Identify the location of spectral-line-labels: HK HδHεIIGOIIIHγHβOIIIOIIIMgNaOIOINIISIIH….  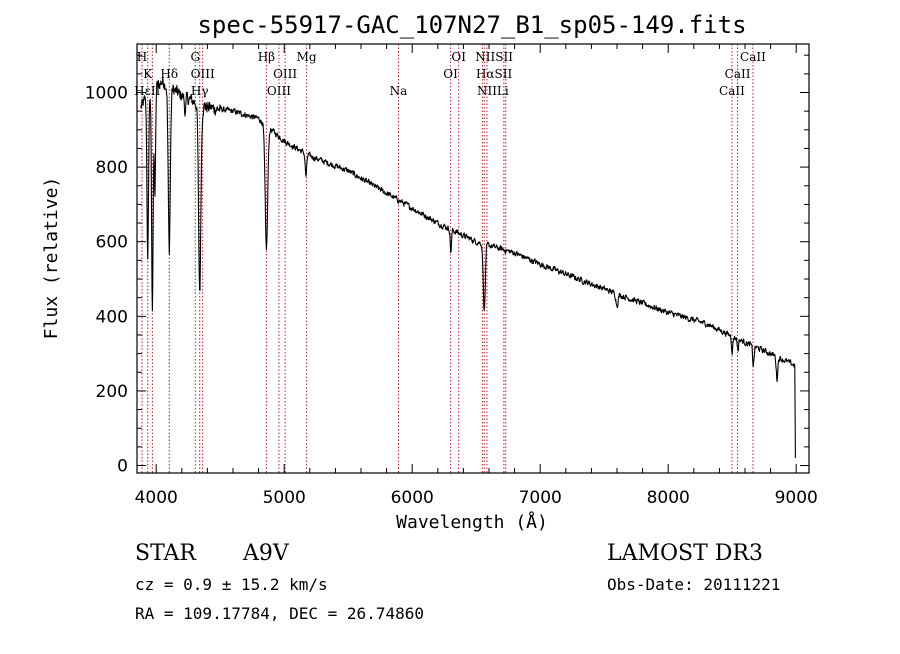
(450, 74).